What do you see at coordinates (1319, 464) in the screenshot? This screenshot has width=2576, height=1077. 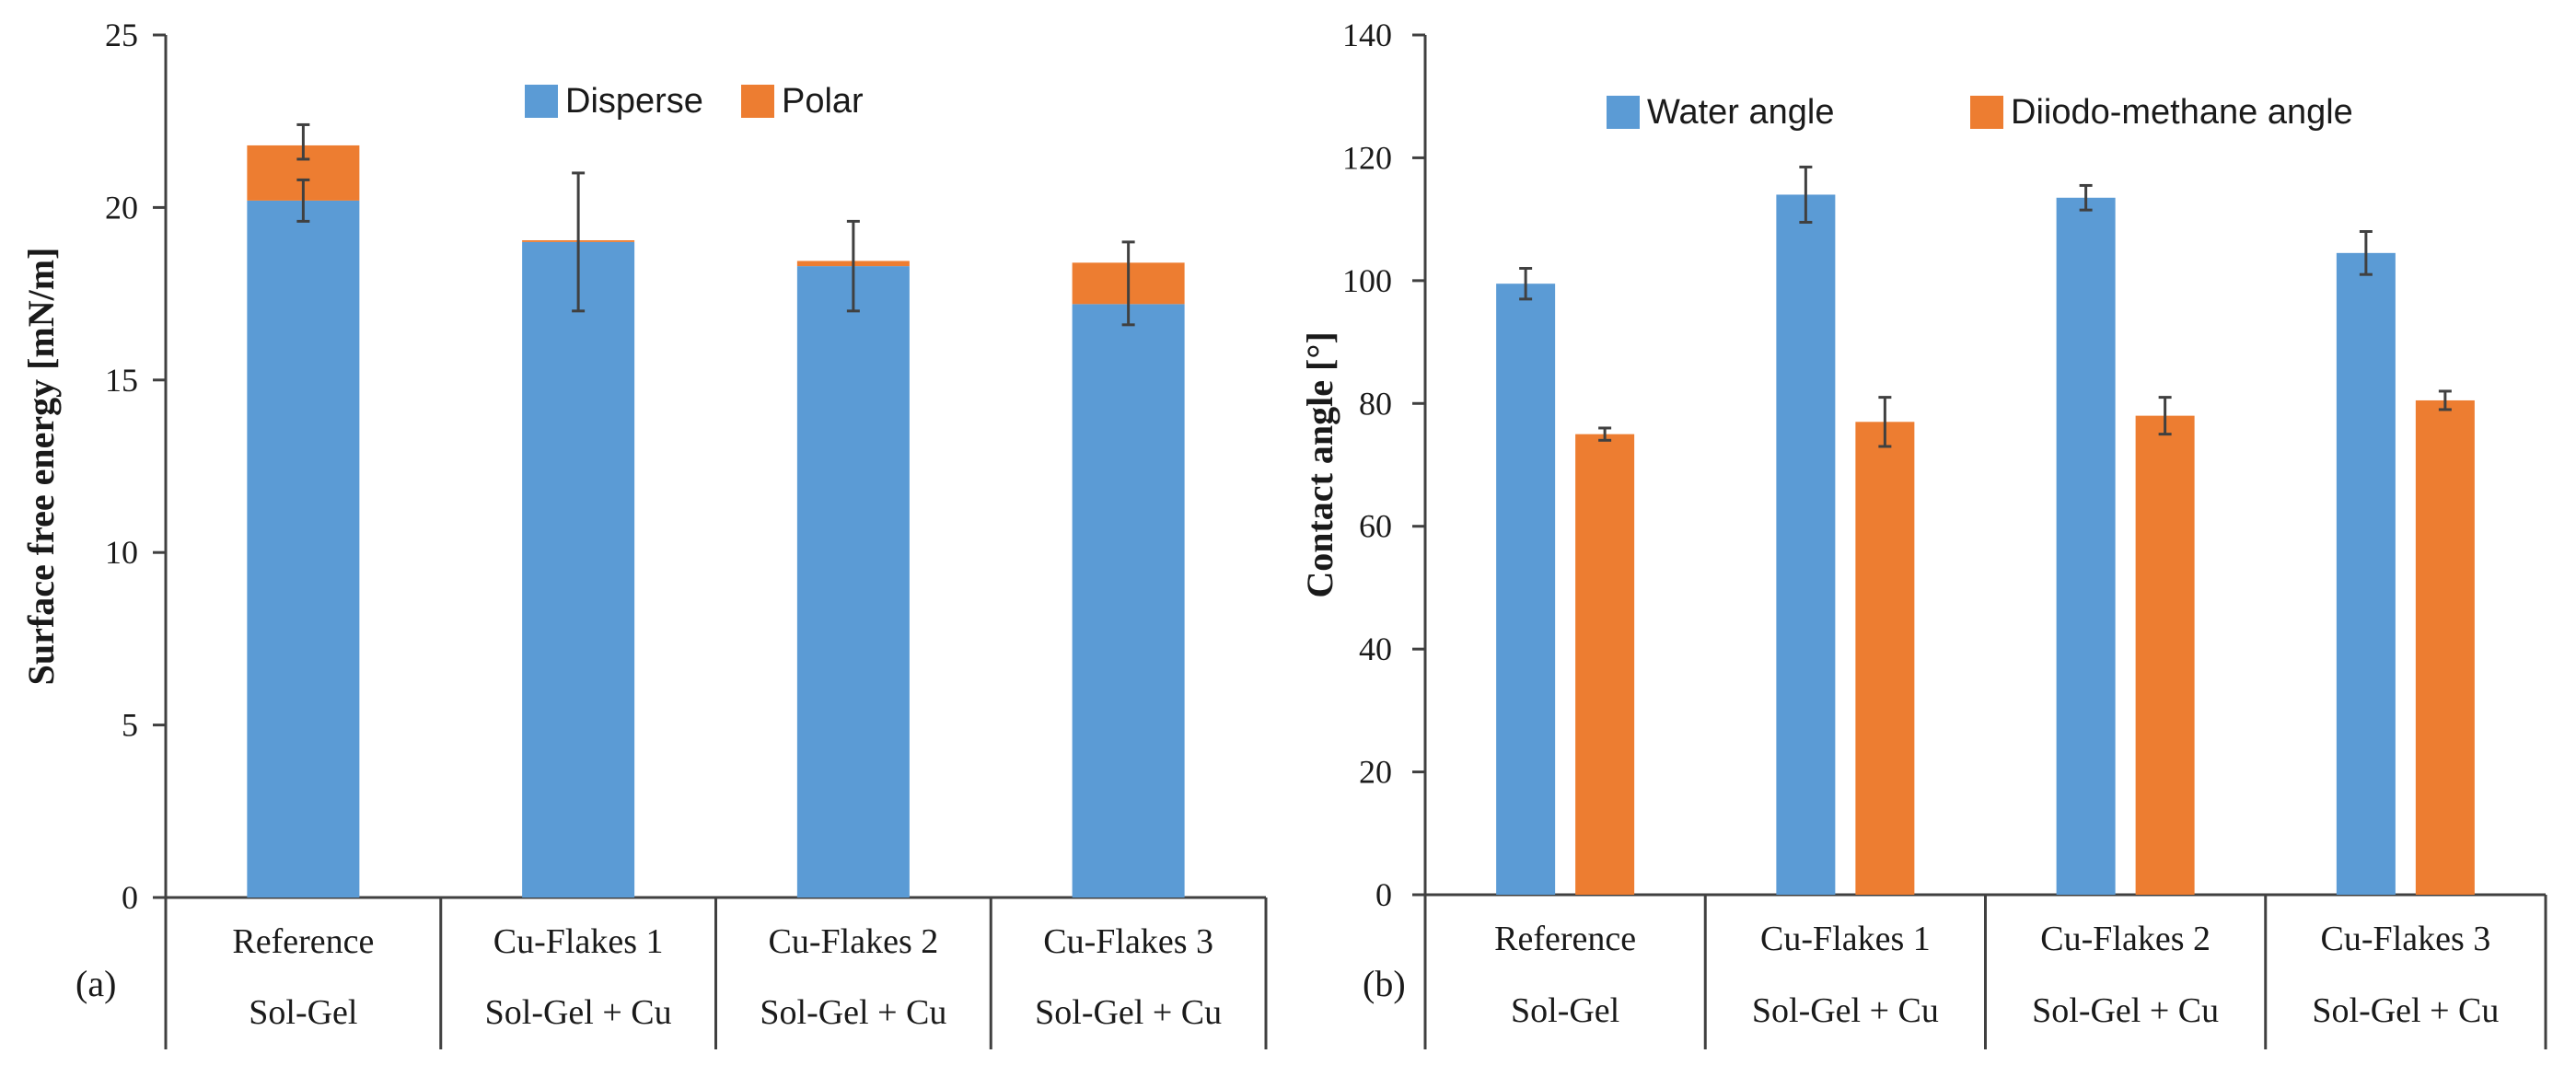 I see `y-axis-label: Contact angle [°]` at bounding box center [1319, 464].